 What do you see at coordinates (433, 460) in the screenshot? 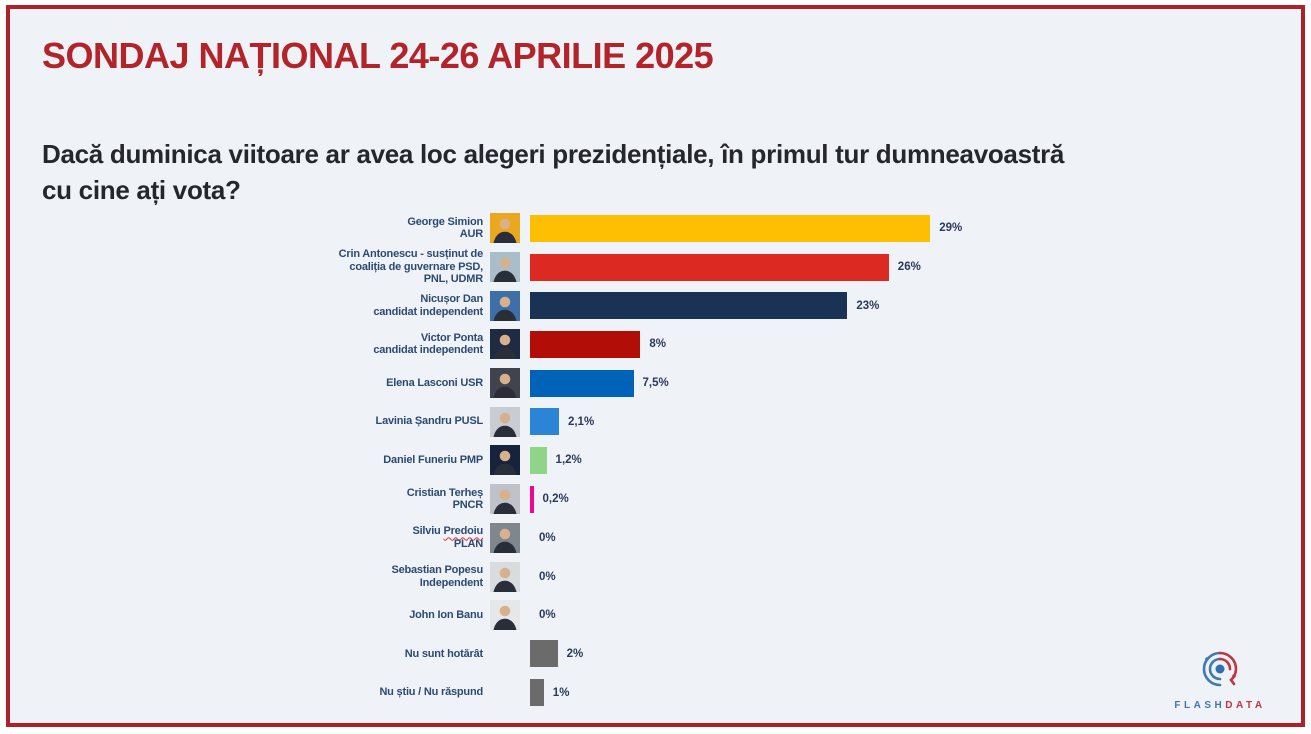
I see `candidate-label-line: Daniel Funeriu PMP` at bounding box center [433, 460].